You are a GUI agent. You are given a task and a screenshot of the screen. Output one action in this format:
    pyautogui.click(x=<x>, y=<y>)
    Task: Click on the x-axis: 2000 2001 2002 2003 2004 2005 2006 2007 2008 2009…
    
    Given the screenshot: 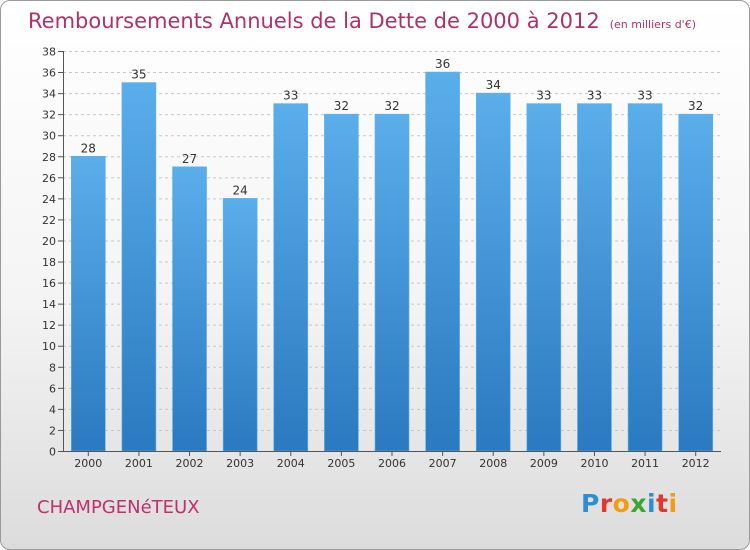 What is the action you would take?
    pyautogui.click(x=392, y=460)
    